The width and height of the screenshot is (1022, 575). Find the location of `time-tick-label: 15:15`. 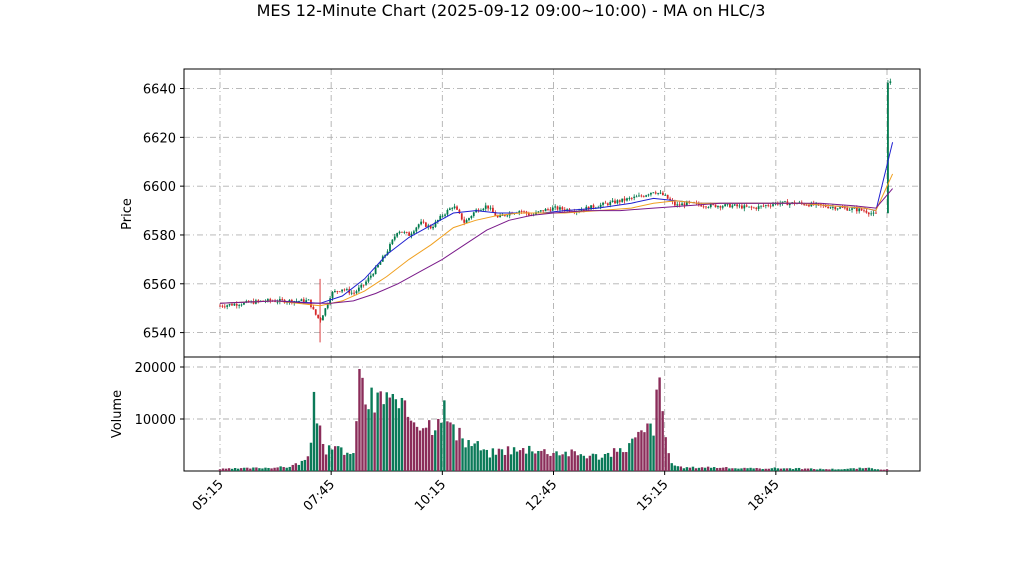

time-tick-label: 15:15 is located at coordinates (652, 495).